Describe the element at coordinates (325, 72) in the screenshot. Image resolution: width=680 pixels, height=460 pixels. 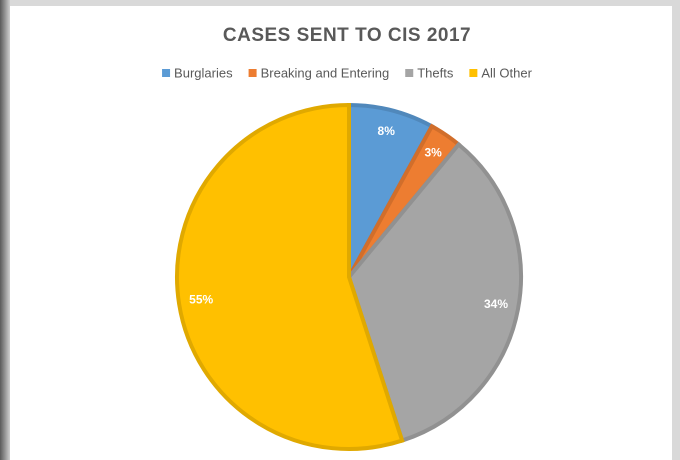
I see `legend-label: Breaking and Entering` at that location.